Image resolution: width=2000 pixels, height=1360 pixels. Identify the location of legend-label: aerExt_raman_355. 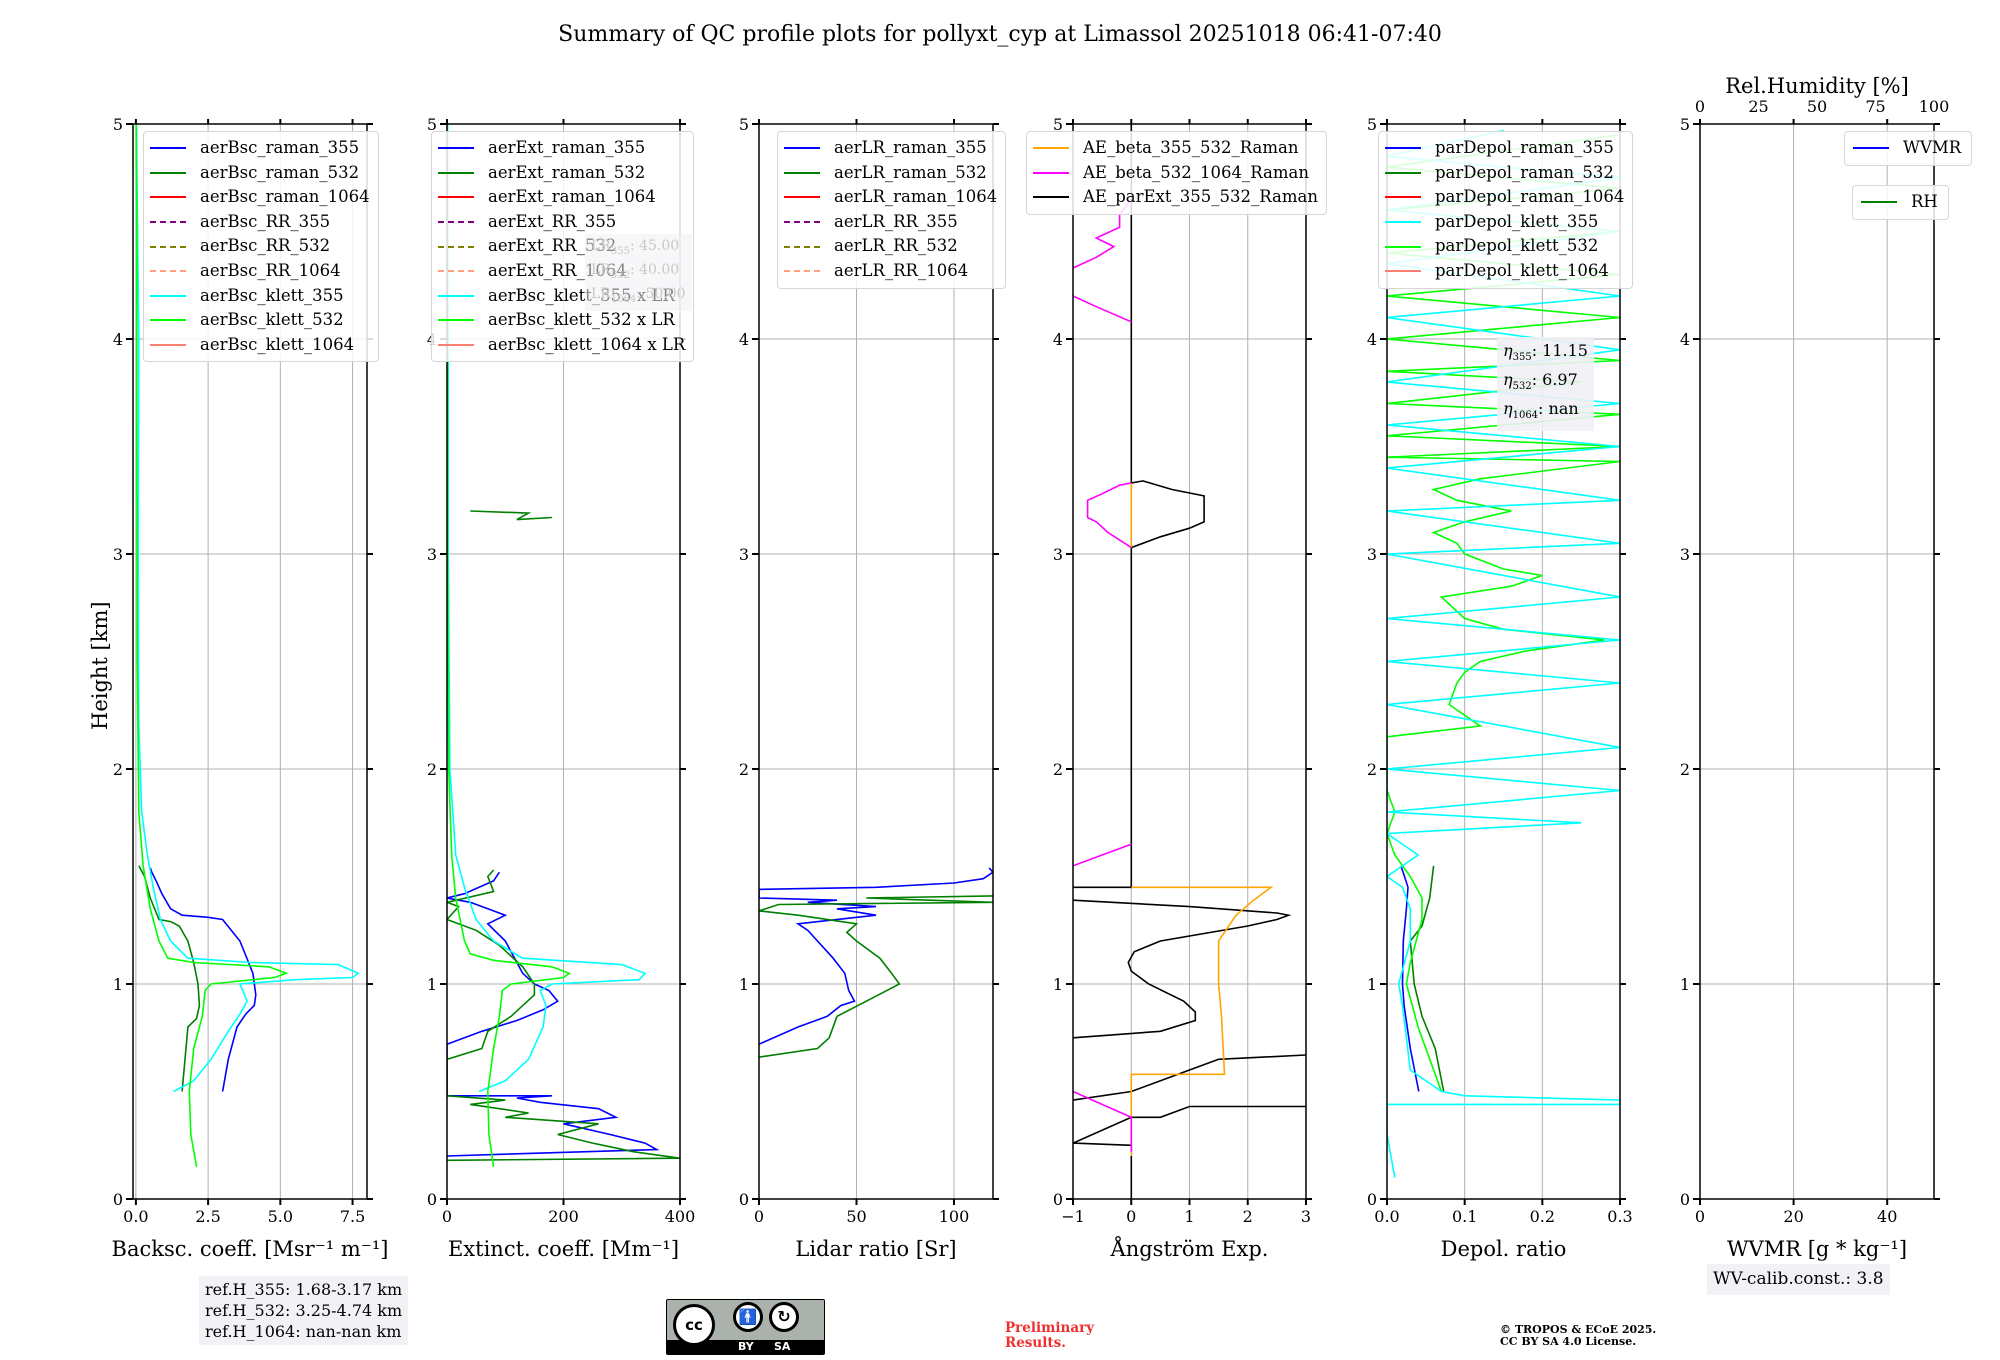
(567, 147).